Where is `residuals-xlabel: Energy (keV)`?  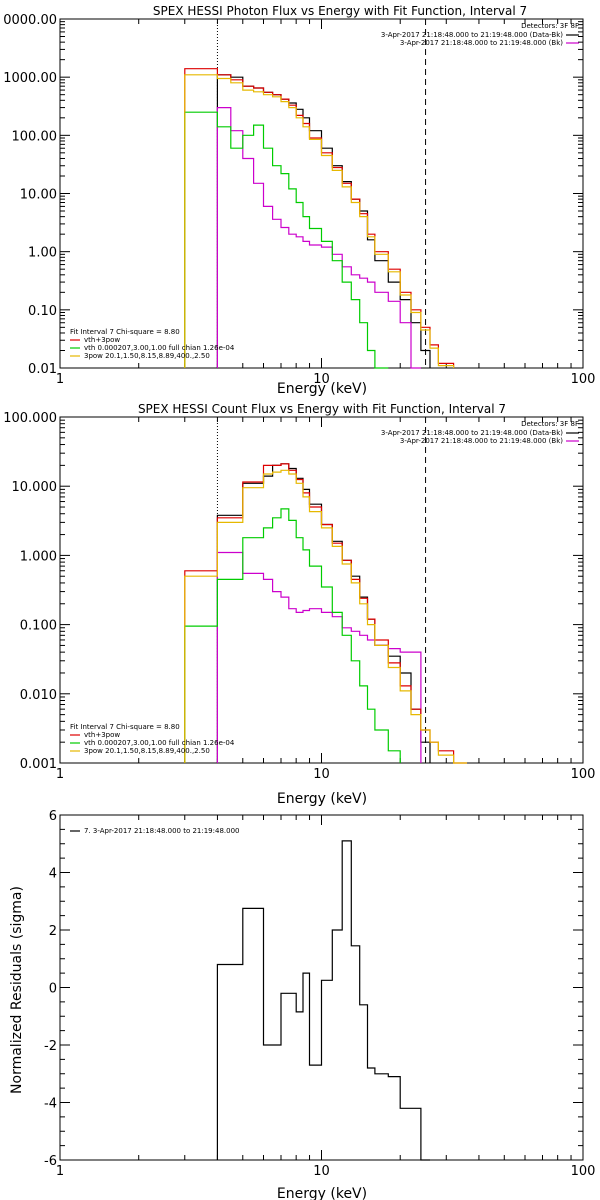 residuals-xlabel: Energy (keV) is located at coordinates (322, 1193).